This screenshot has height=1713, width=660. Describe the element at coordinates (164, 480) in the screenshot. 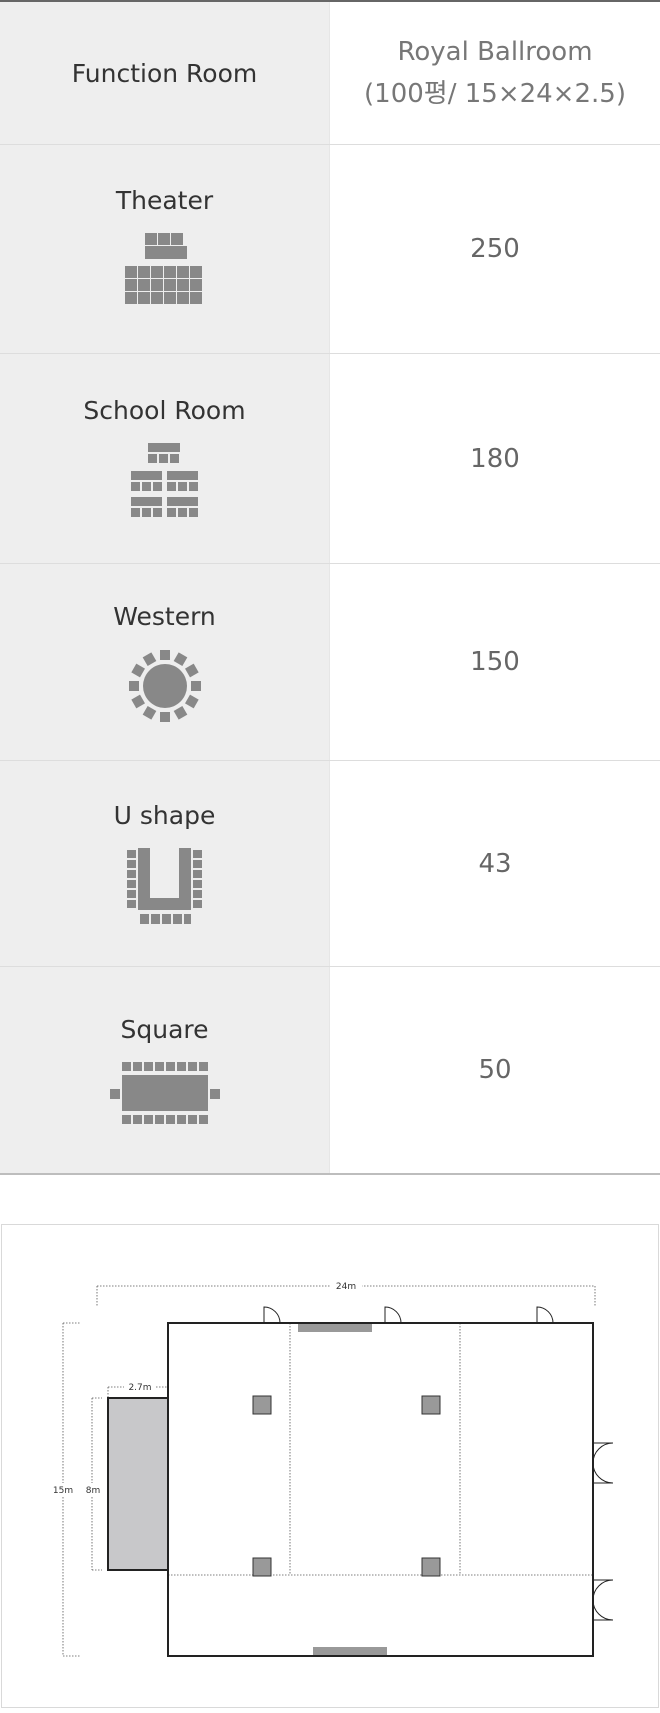

I see `school-room-layout-icon` at that location.